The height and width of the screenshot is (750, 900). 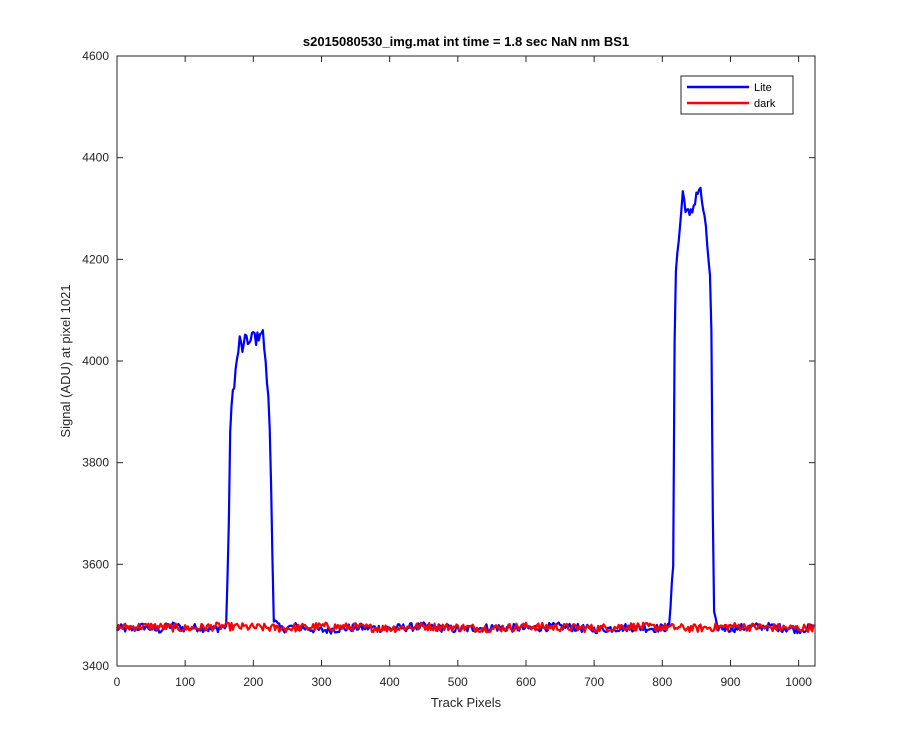 What do you see at coordinates (465, 627) in the screenshot?
I see `series-line-dark` at bounding box center [465, 627].